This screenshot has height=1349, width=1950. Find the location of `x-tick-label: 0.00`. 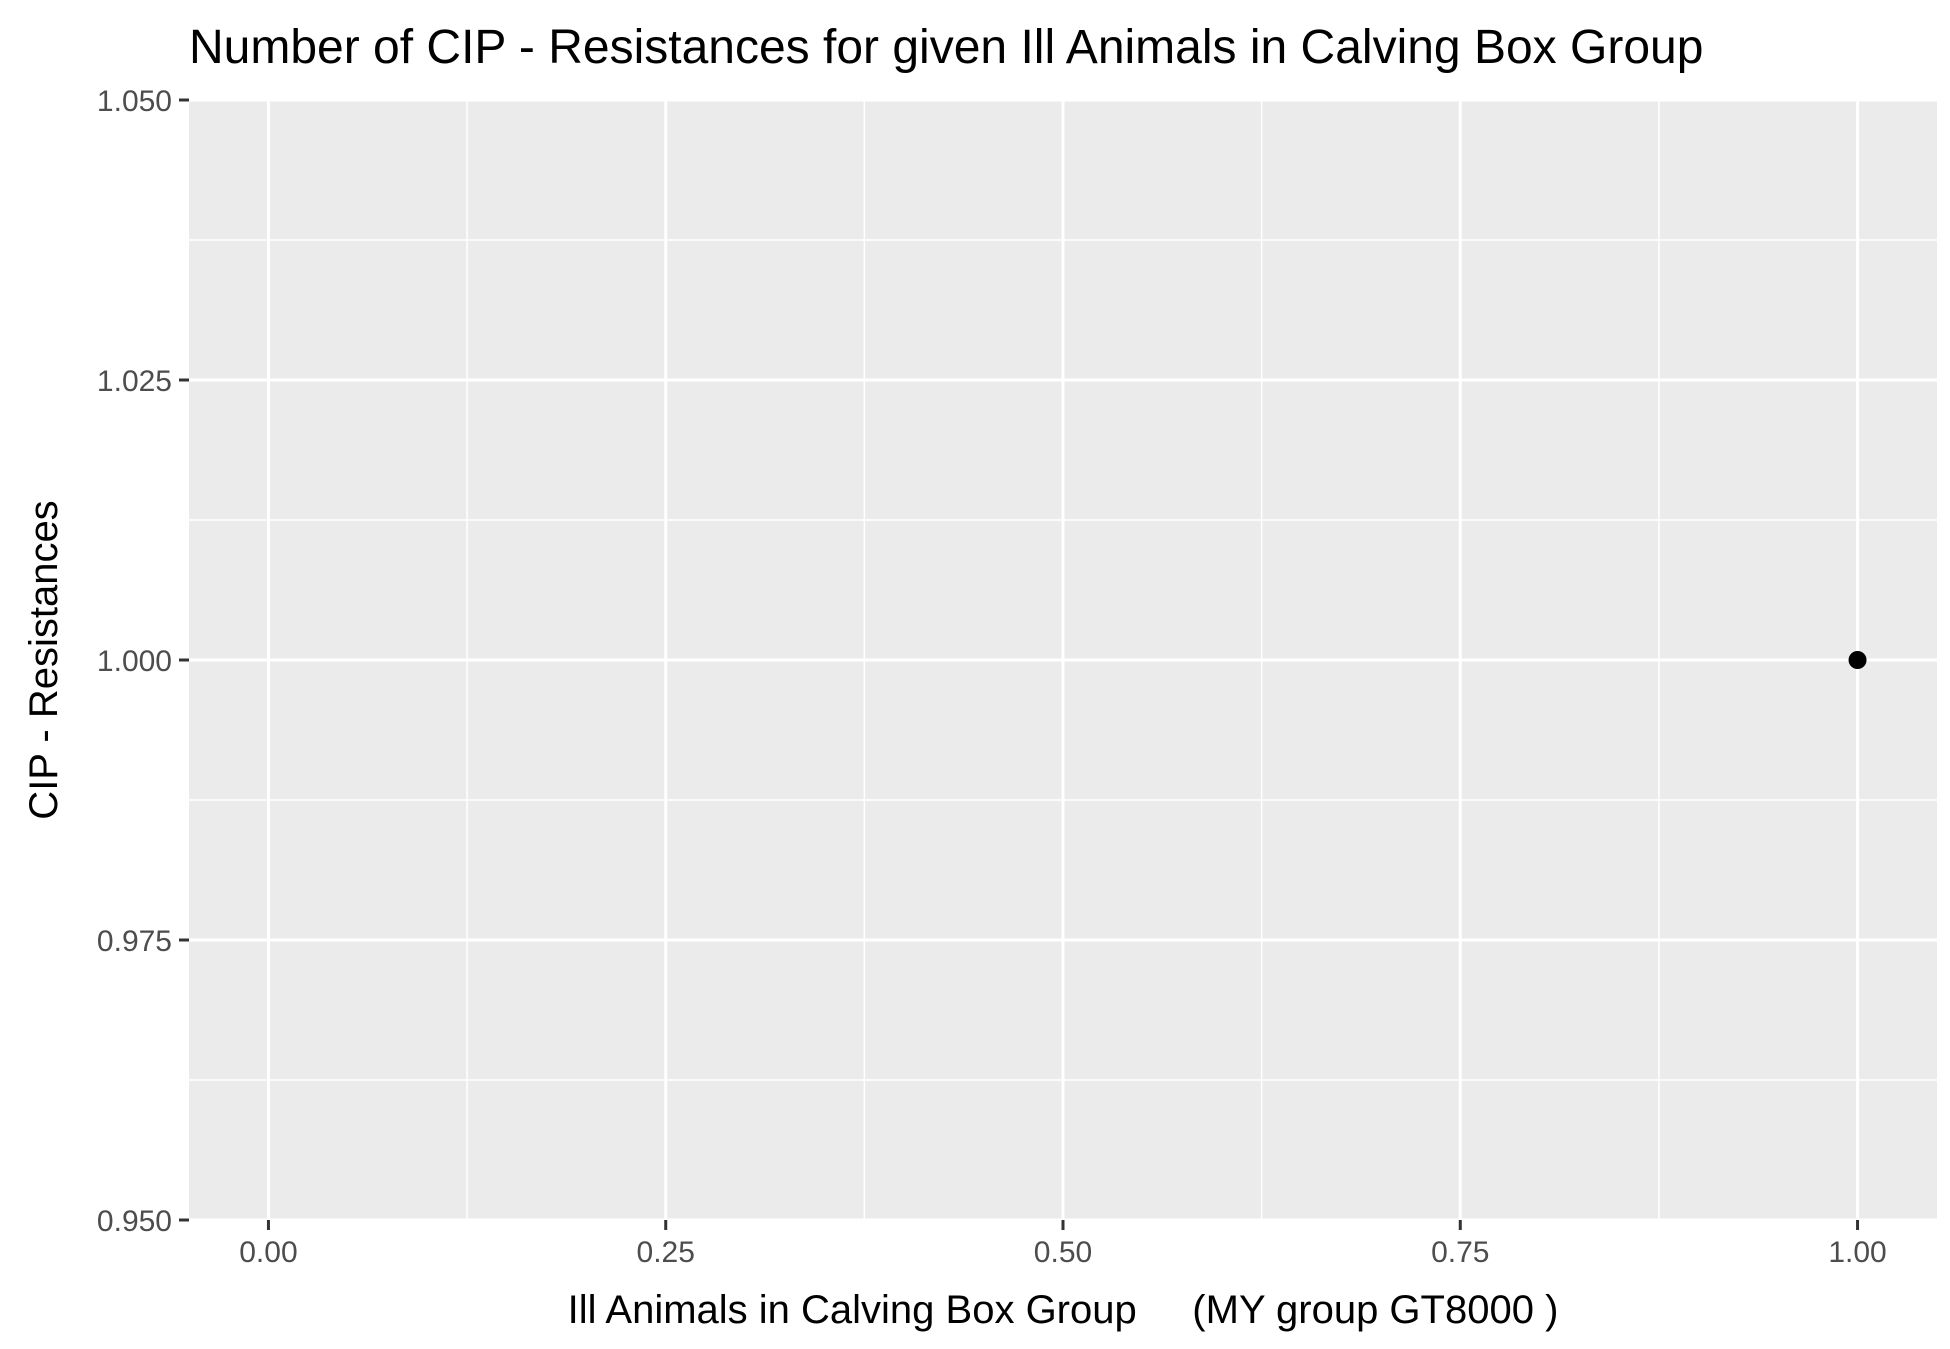

x-tick-label: 0.00 is located at coordinates (268, 1252).